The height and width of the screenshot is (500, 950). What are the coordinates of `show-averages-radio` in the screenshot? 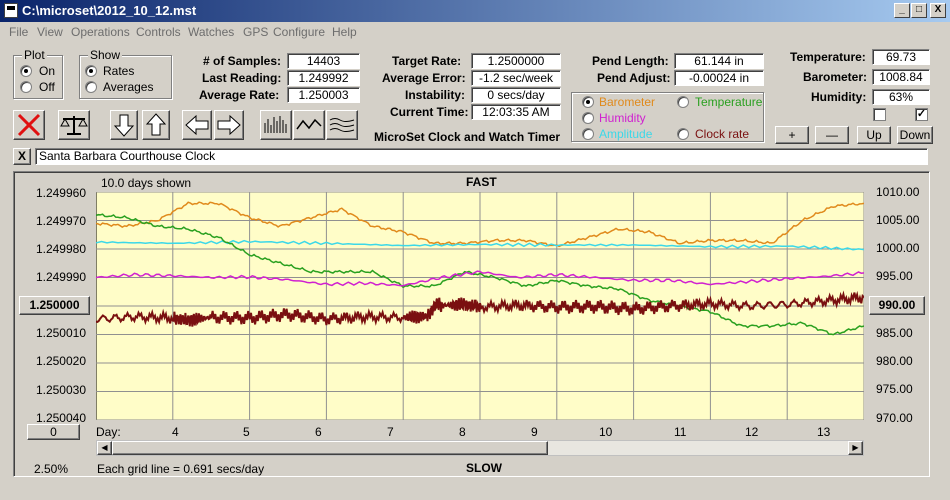 It's located at (91, 87).